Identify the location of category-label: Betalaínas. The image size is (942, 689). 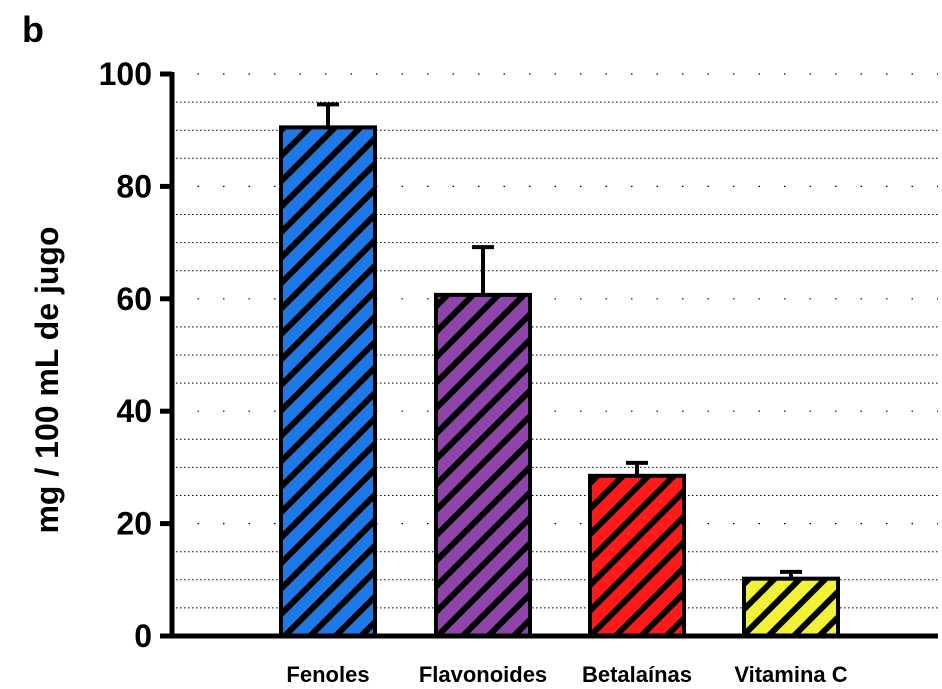
(637, 674).